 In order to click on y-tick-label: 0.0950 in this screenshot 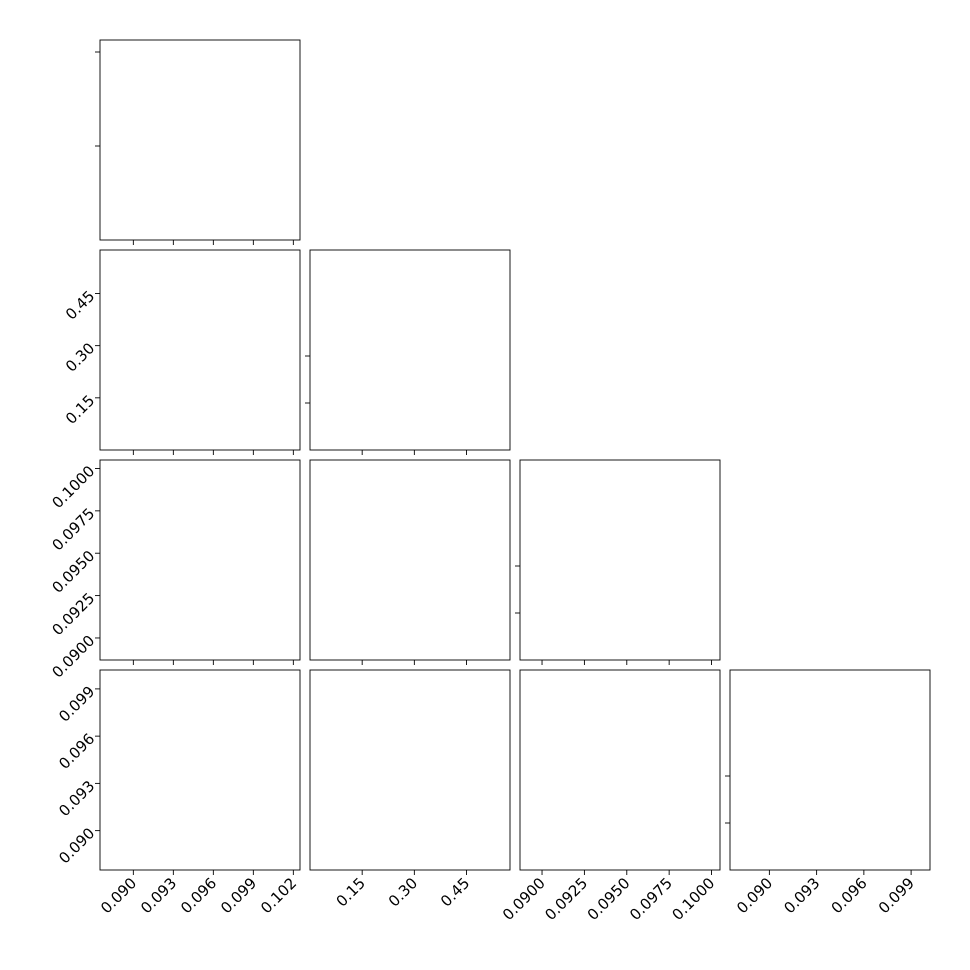, I will do `click(74, 572)`.